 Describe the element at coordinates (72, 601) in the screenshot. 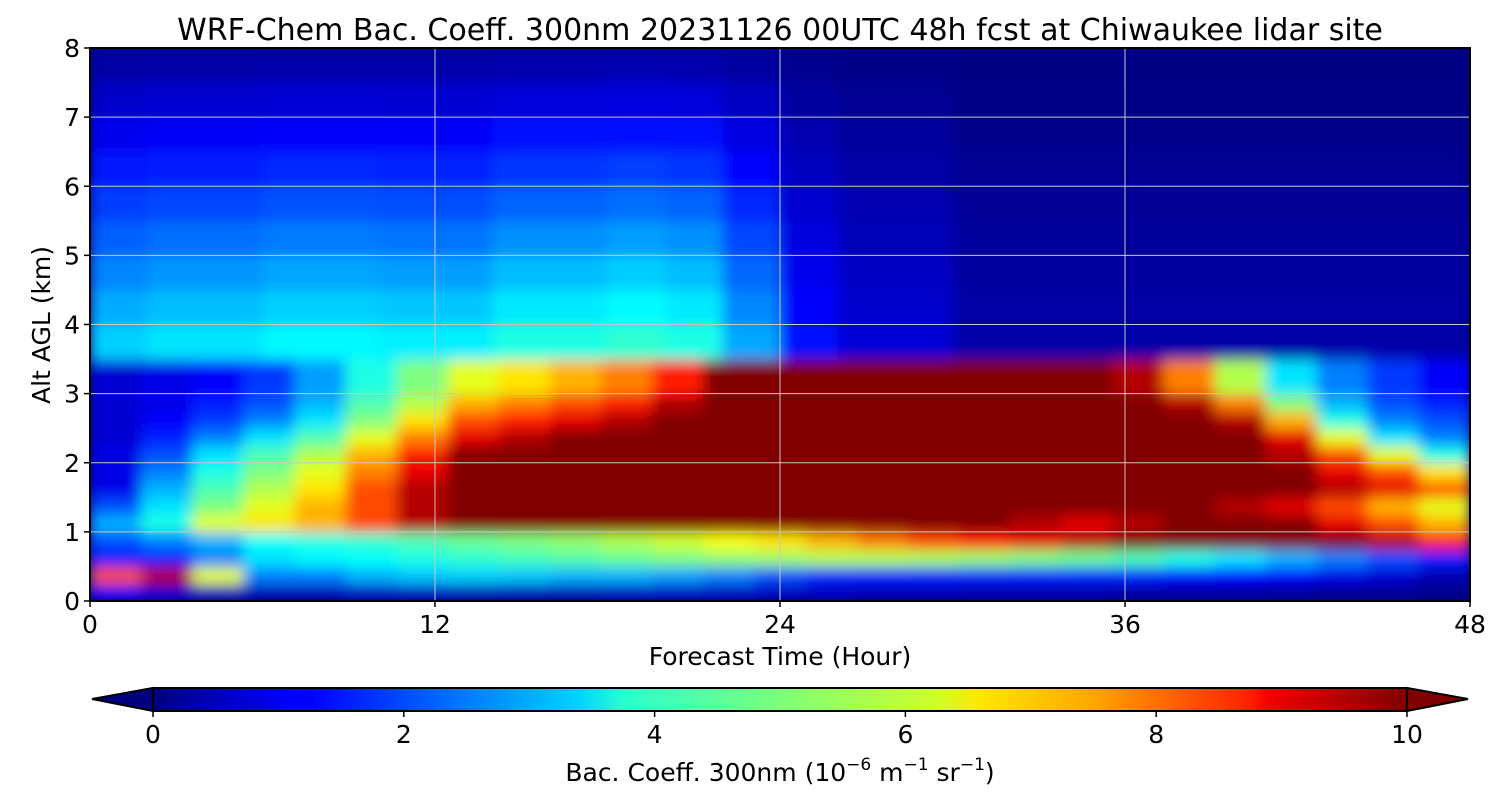

I see `y-tick-label: 0` at that location.